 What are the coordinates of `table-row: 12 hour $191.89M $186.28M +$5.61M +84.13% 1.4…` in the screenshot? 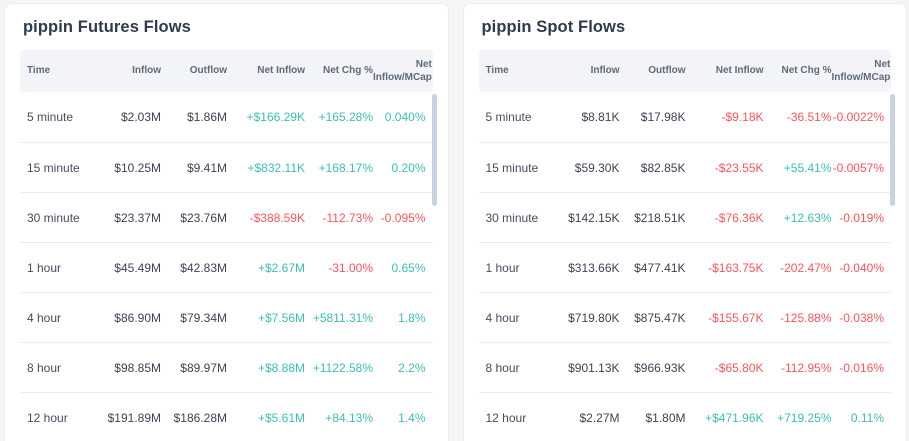 It's located at (226, 416).